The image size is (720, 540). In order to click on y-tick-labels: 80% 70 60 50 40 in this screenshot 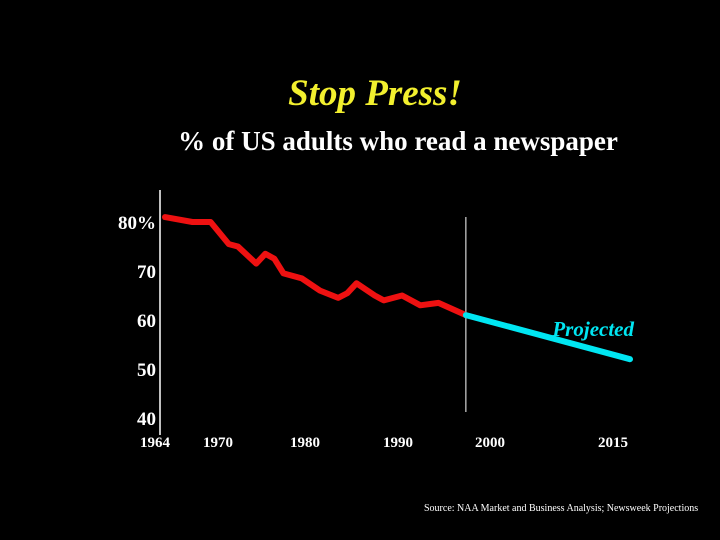, I will do `click(137, 321)`.